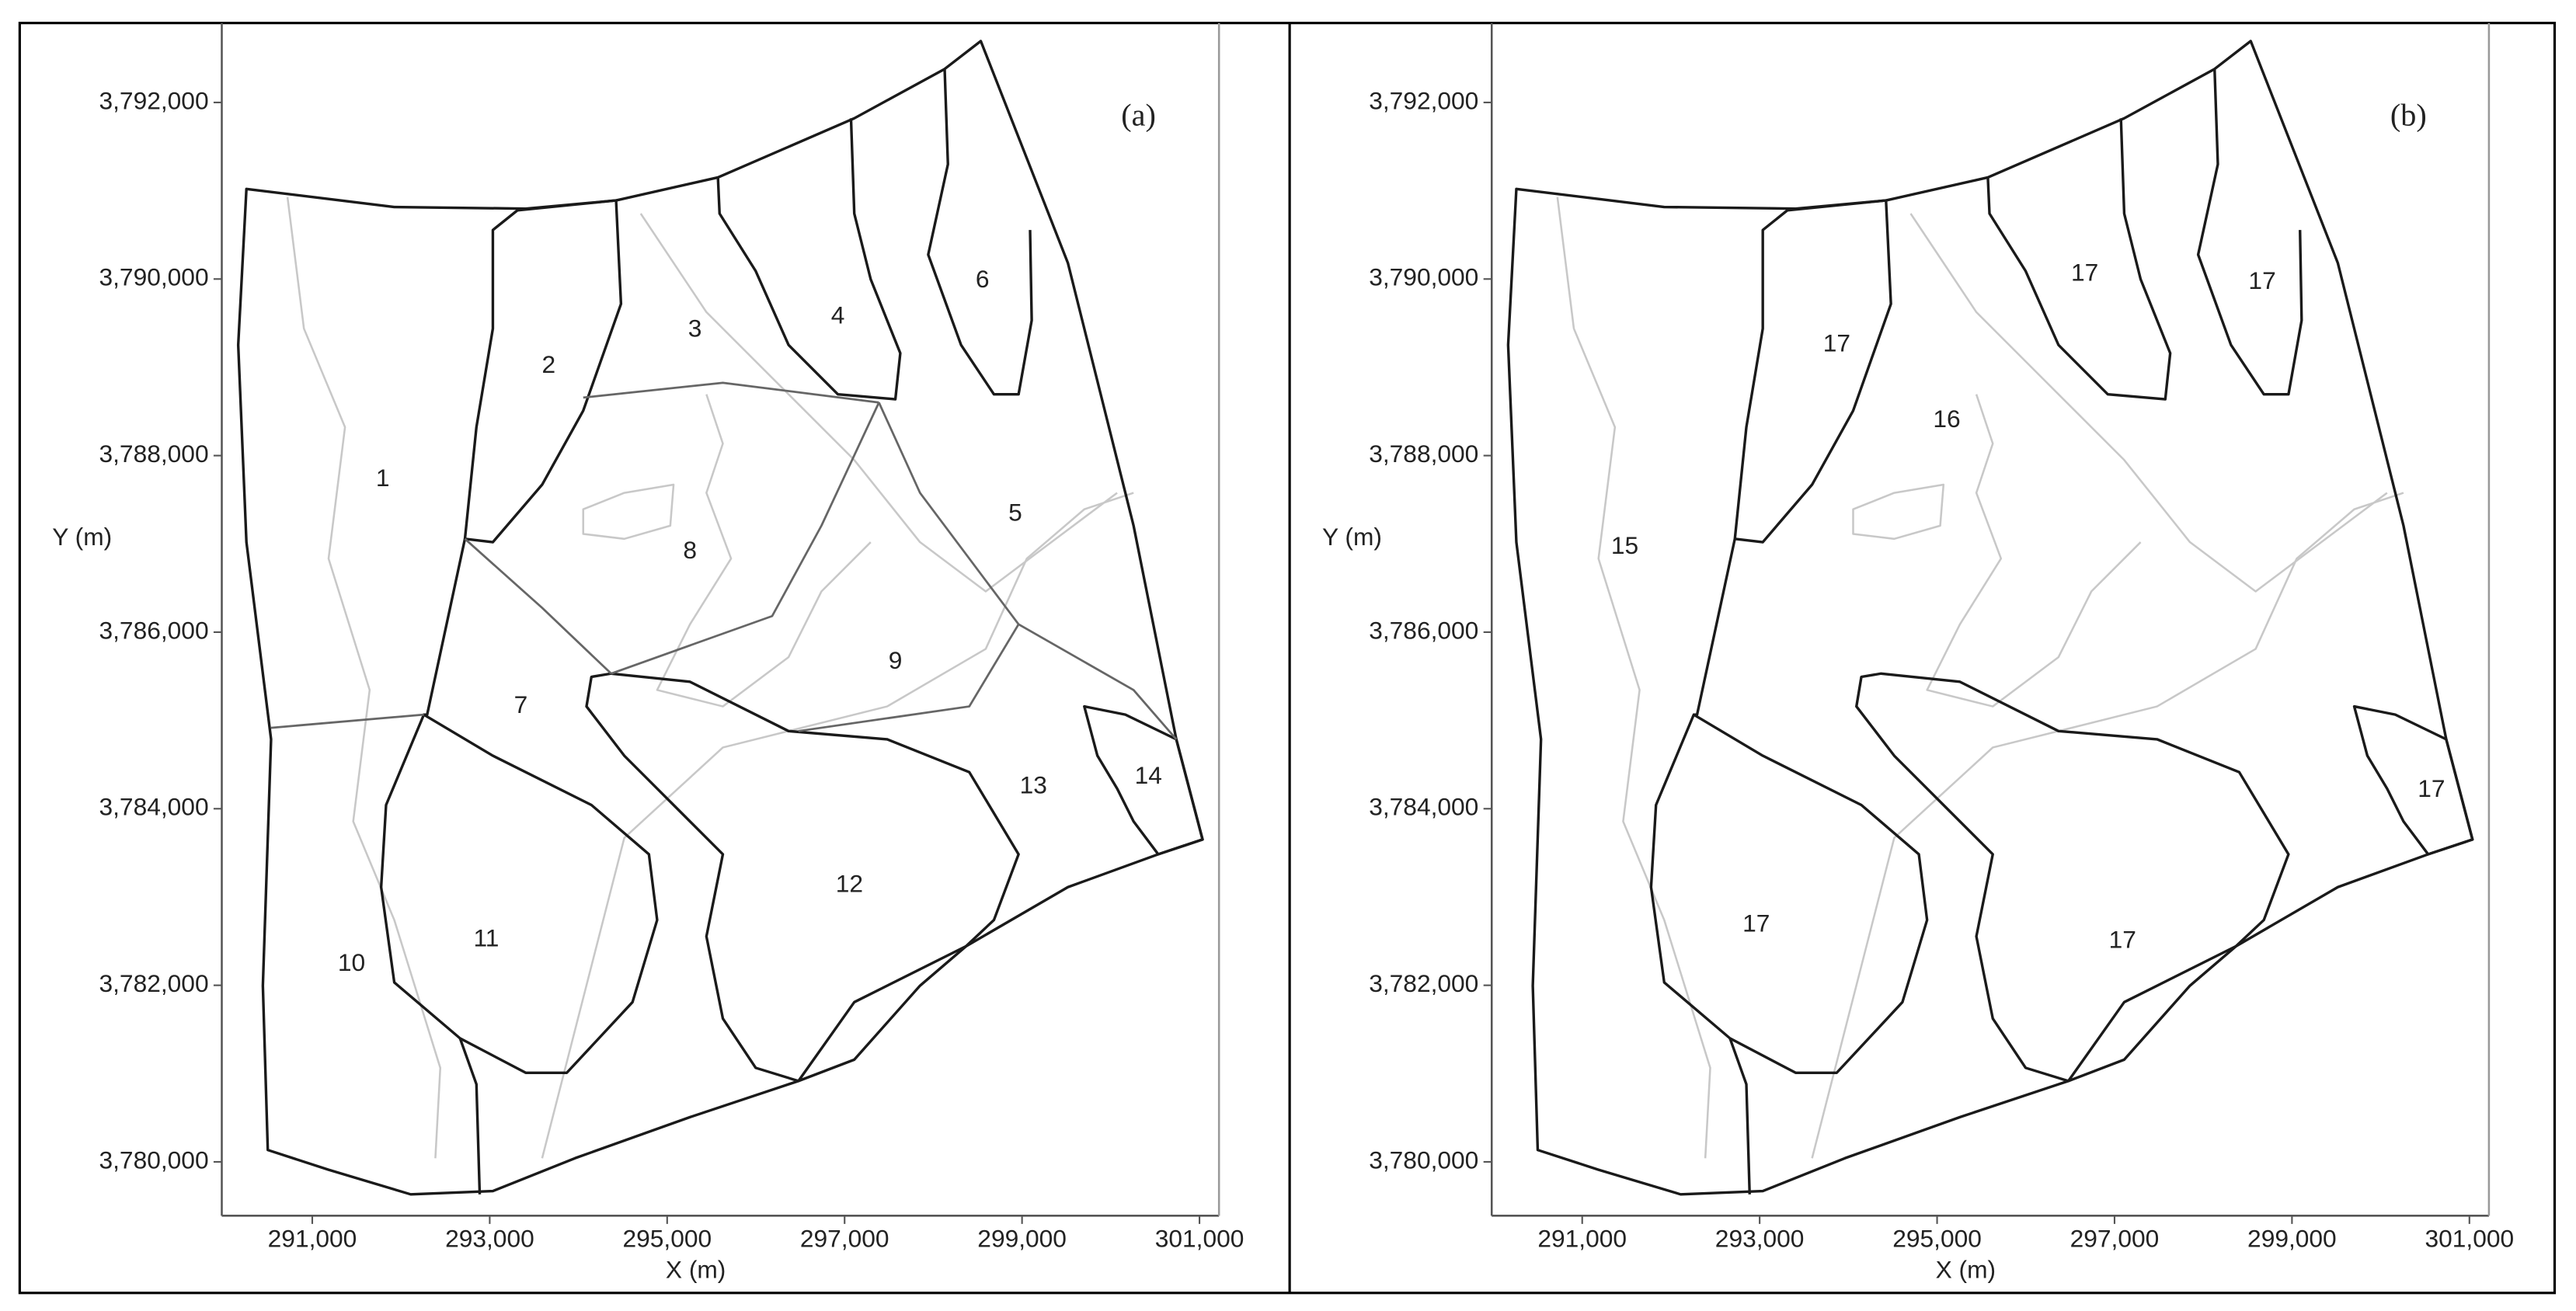 The image size is (2576, 1311). What do you see at coordinates (383, 478) in the screenshot?
I see `zone-label: 1` at bounding box center [383, 478].